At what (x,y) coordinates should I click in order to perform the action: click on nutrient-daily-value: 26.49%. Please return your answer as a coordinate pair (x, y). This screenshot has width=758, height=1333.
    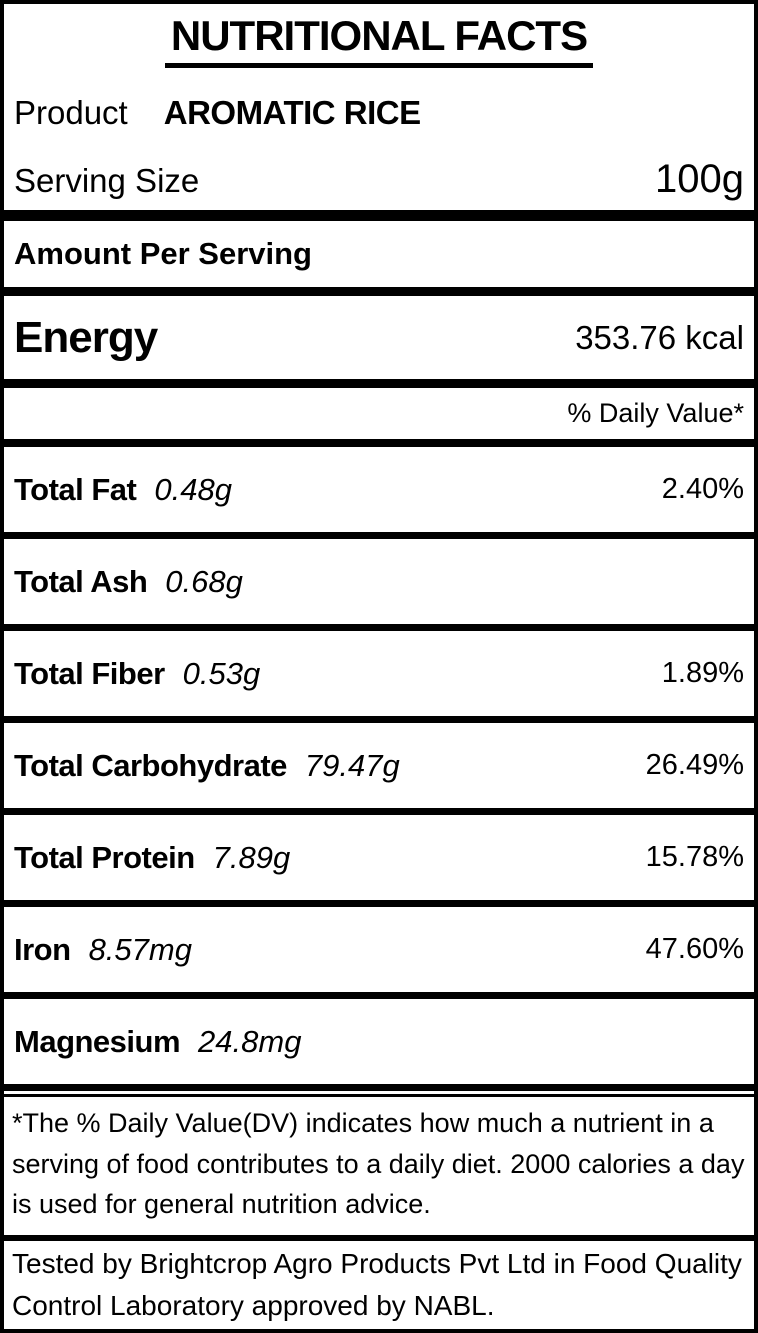
    Looking at the image, I should click on (694, 765).